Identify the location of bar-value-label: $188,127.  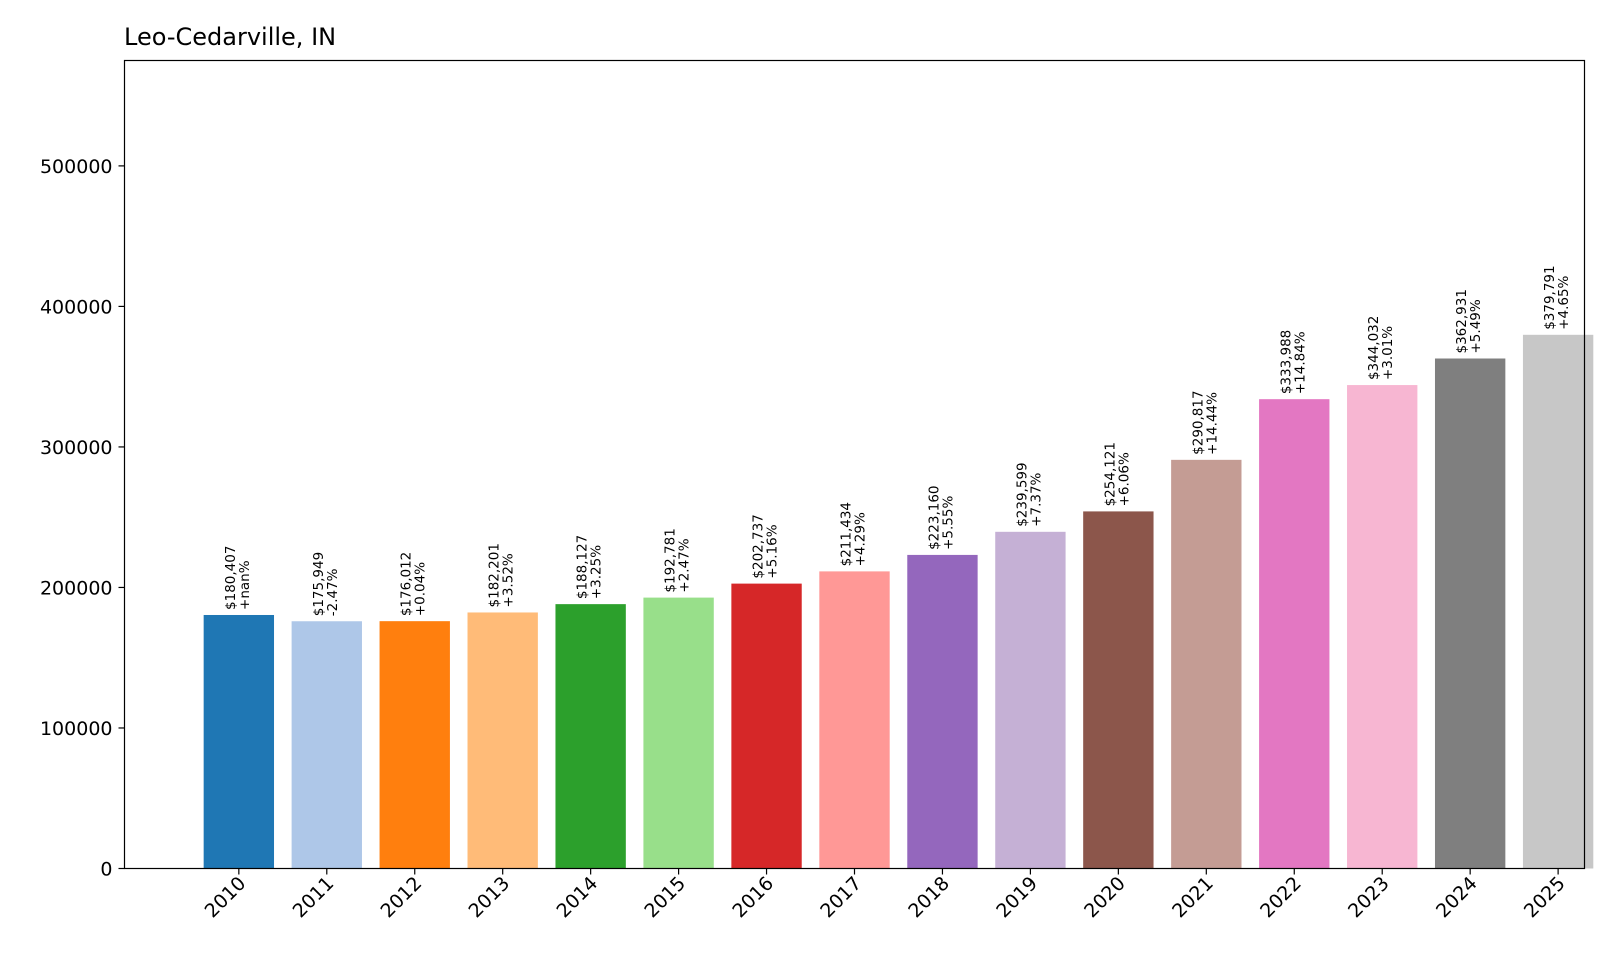
(583, 567).